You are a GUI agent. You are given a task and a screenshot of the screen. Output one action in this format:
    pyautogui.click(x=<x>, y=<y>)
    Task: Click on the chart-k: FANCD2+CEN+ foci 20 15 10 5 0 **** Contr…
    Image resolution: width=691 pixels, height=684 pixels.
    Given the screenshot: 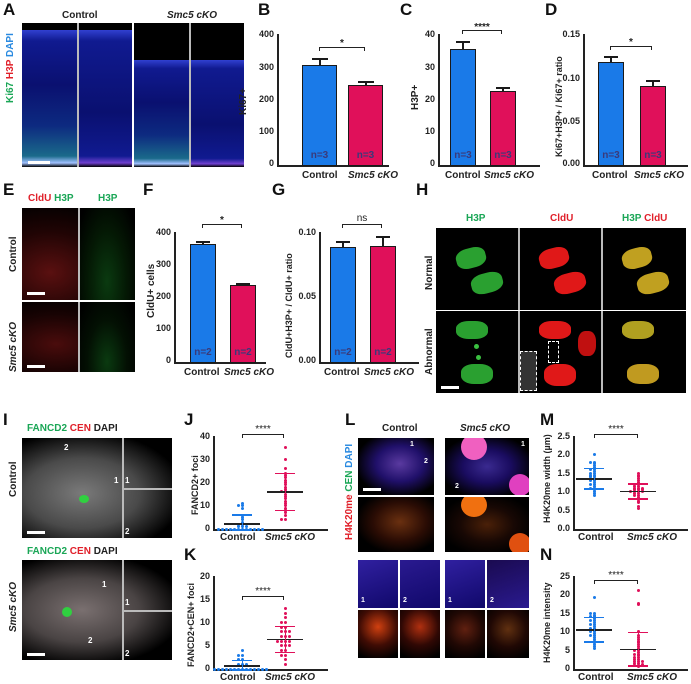 What is the action you would take?
    pyautogui.click(x=260, y=627)
    